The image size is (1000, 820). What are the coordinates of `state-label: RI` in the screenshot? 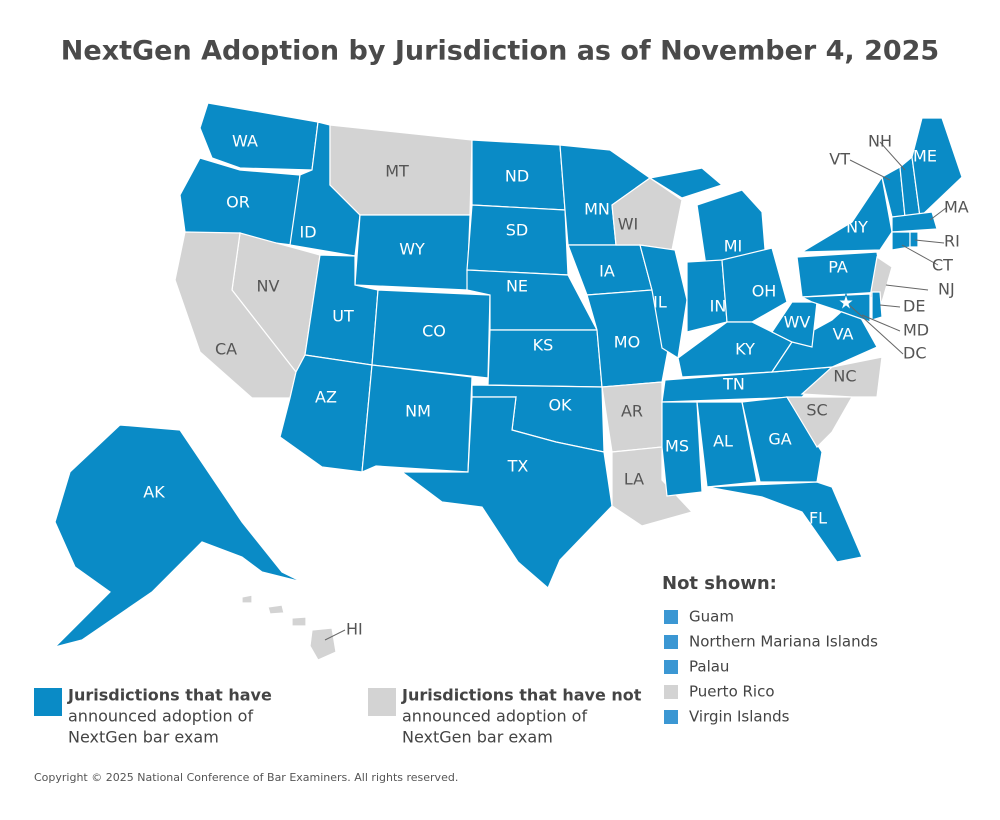 It's located at (952, 241).